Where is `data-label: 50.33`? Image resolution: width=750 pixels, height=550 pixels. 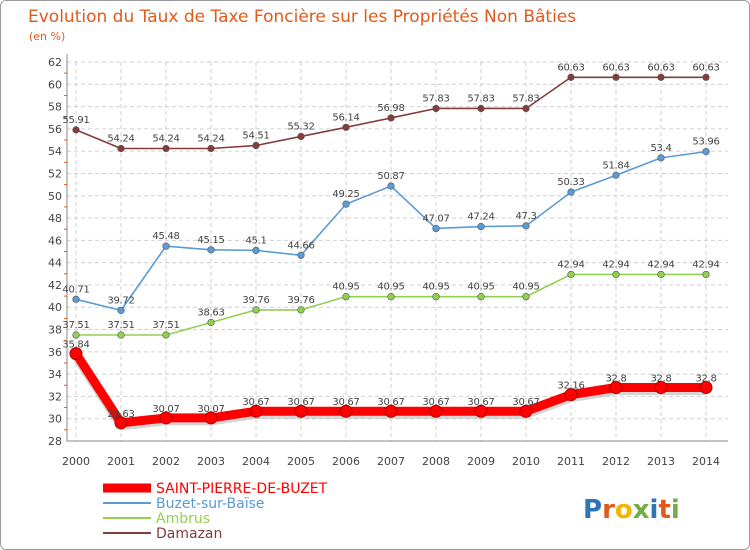 data-label: 50.33 is located at coordinates (570, 182).